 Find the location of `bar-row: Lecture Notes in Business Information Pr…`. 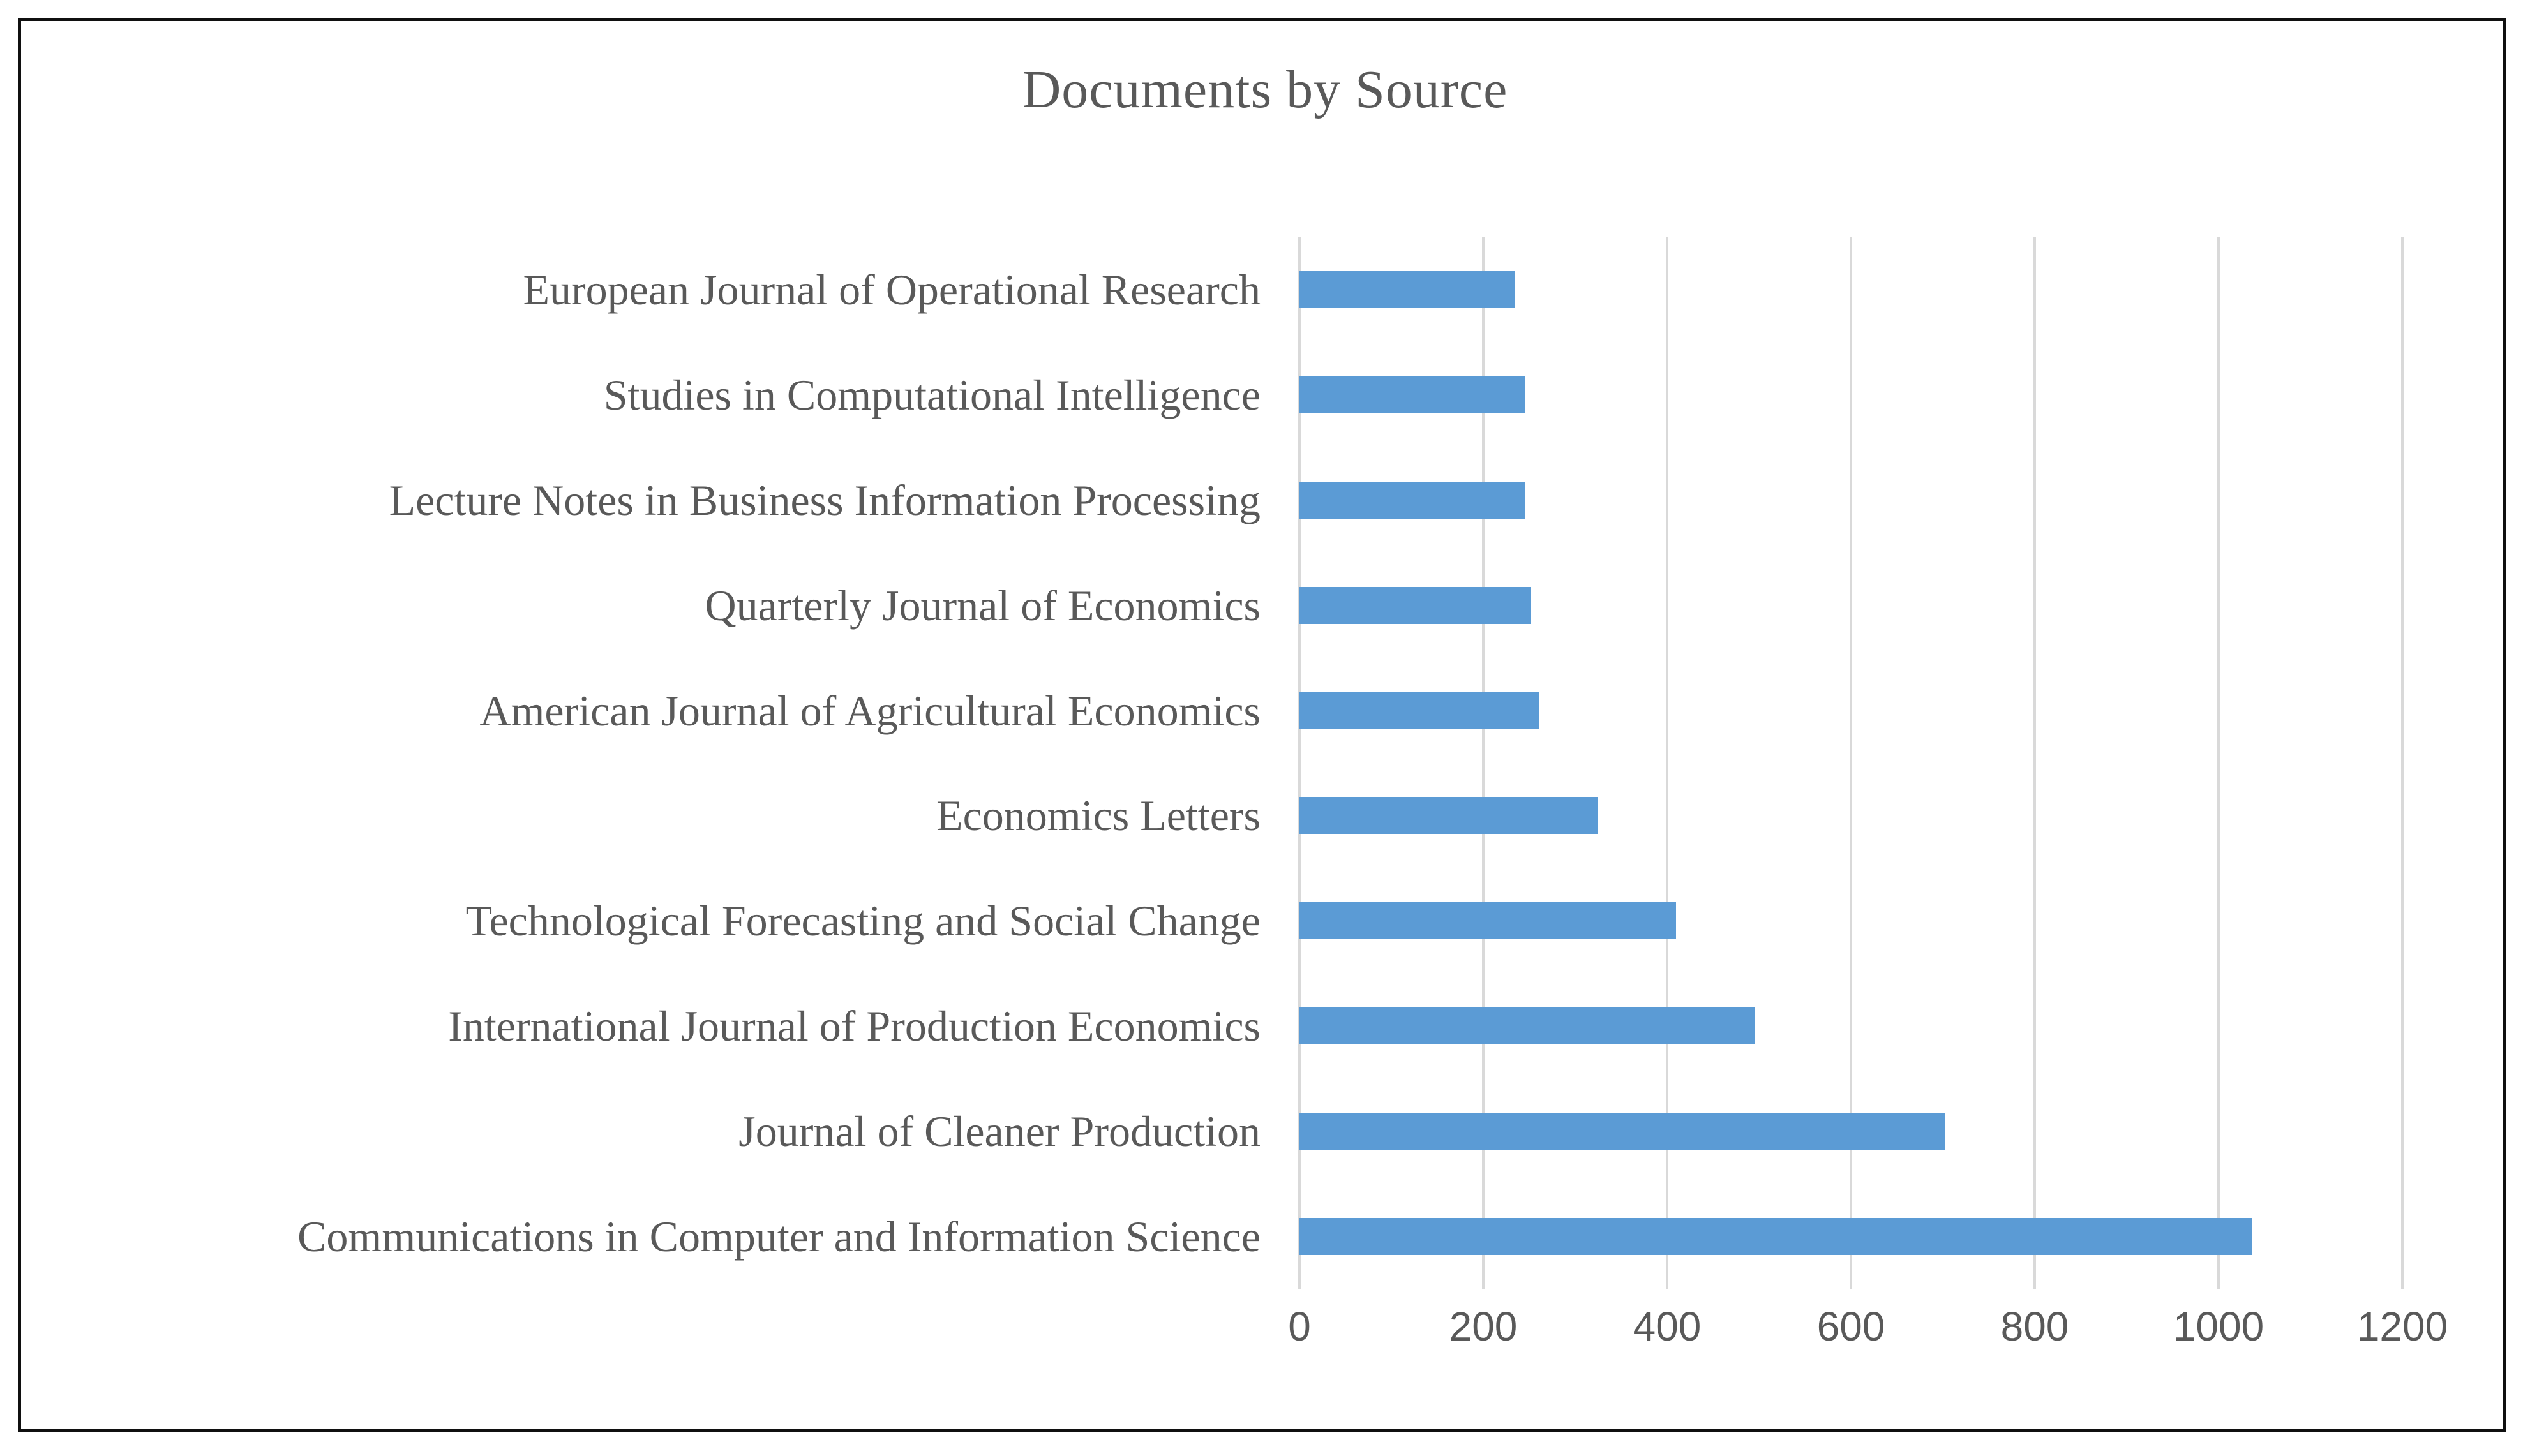

bar-row: Lecture Notes in Business Information Pr… is located at coordinates (1265, 500).